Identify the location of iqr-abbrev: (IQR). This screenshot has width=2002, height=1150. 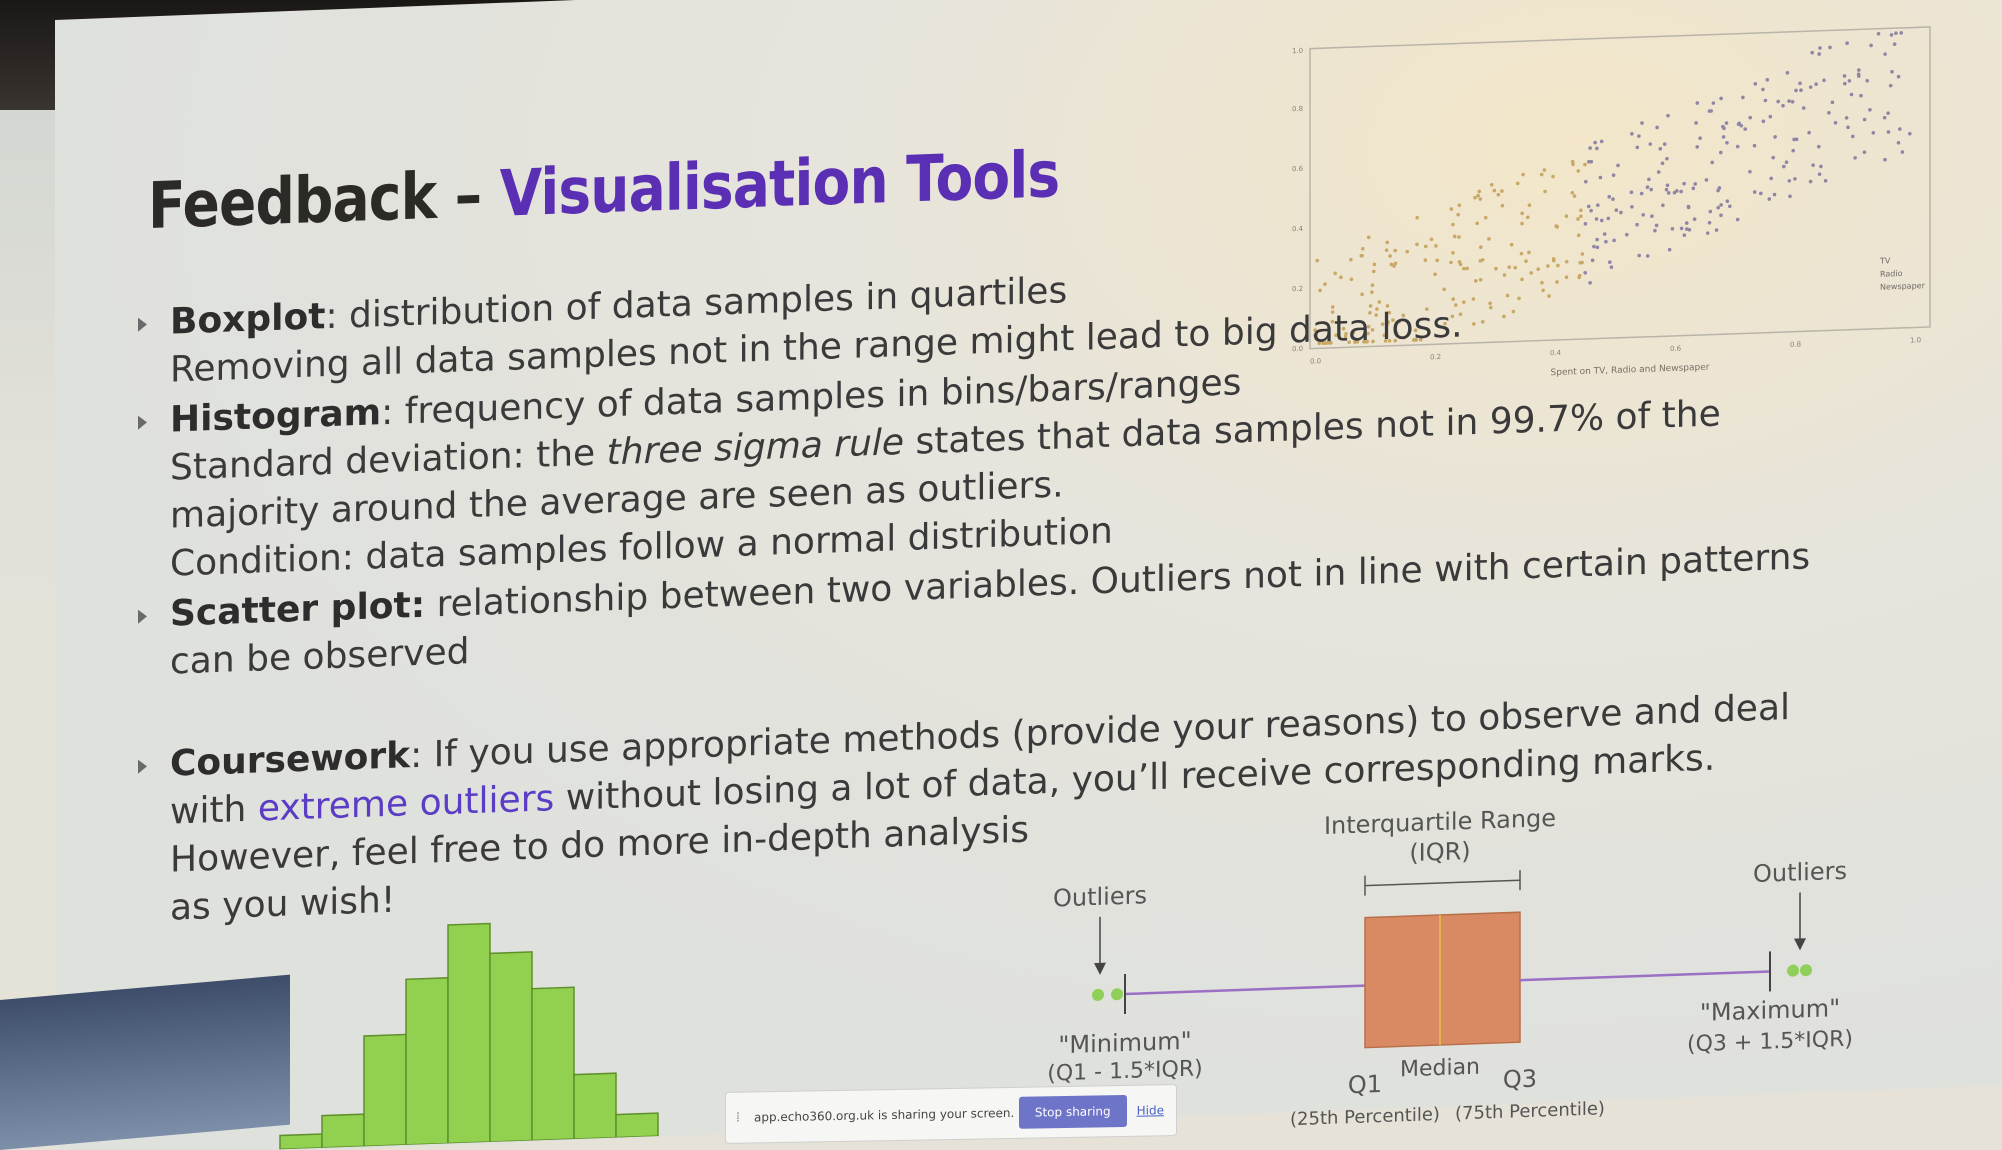
(1439, 852).